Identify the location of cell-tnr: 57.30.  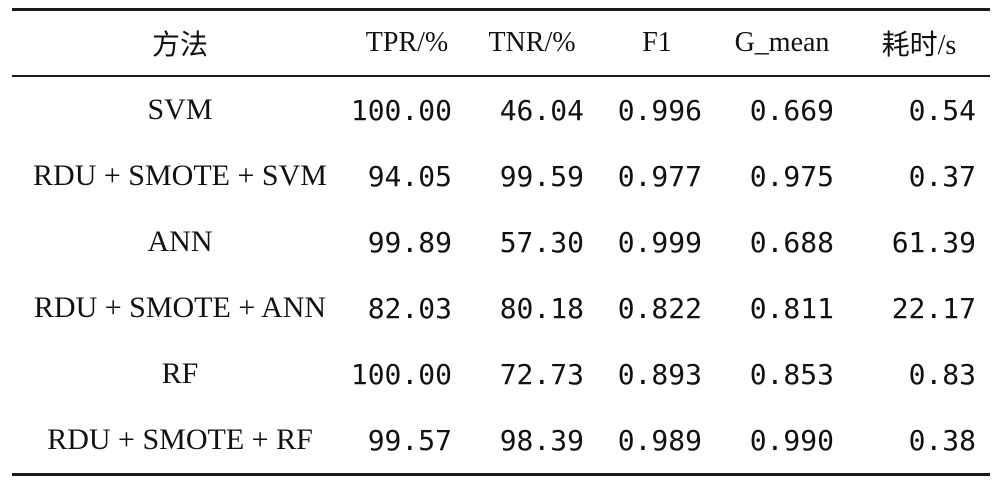
(541, 242).